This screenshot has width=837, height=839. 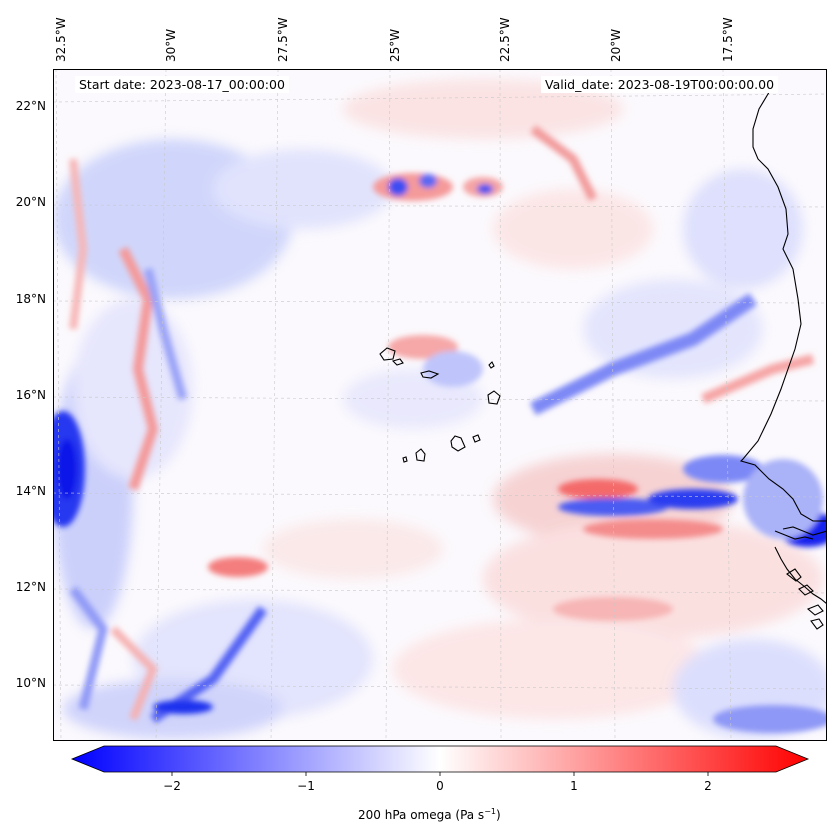 I want to click on lat-label: 10°N, so click(x=30, y=683).